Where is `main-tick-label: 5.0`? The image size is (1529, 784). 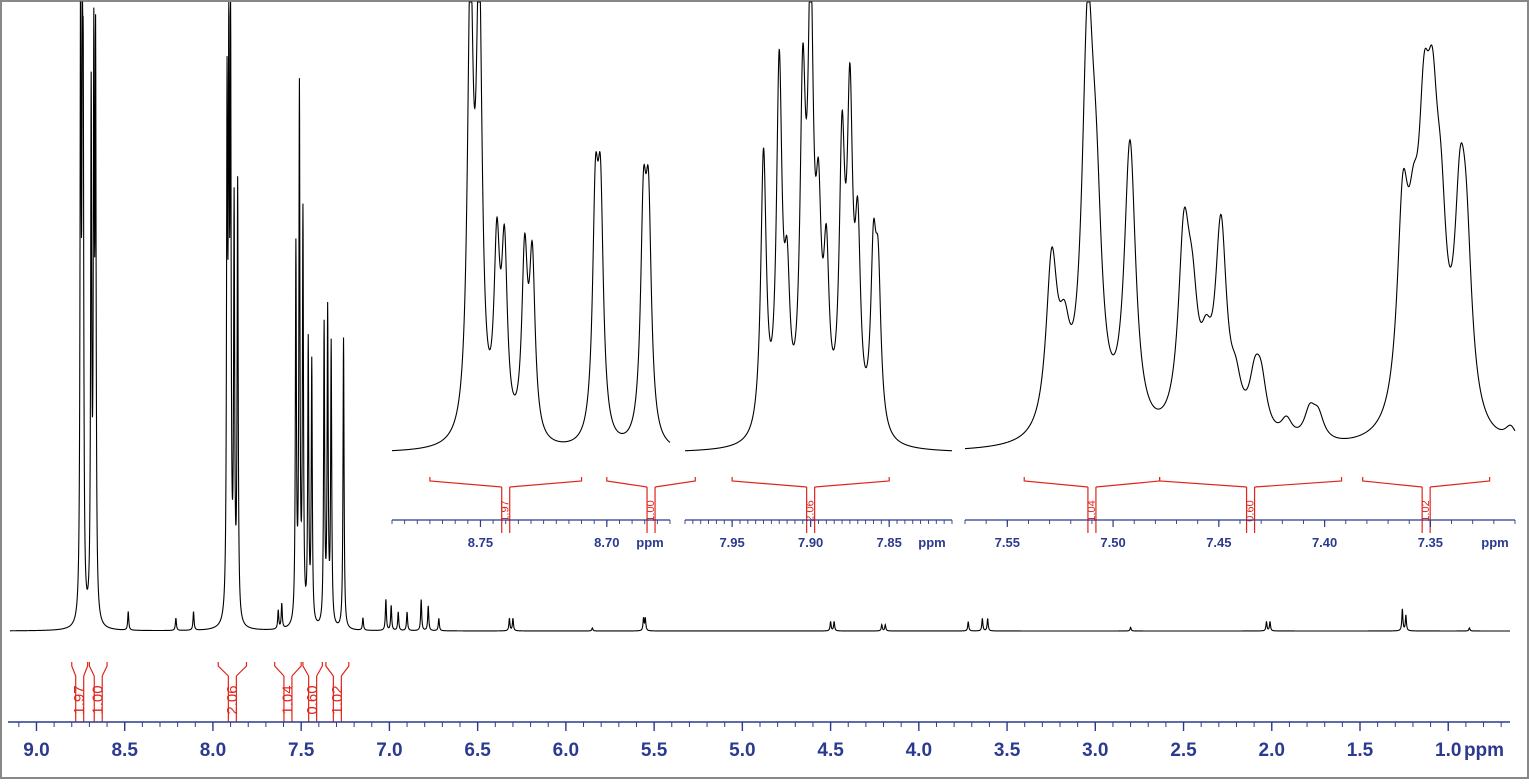 main-tick-label: 5.0 is located at coordinates (742, 750).